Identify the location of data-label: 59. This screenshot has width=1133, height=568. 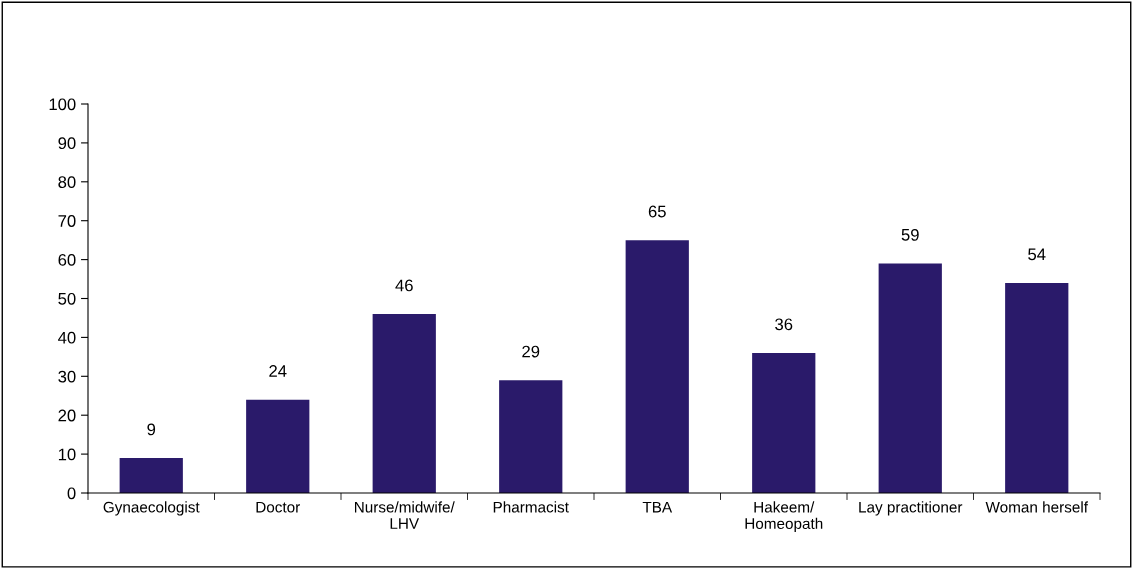
(910, 234).